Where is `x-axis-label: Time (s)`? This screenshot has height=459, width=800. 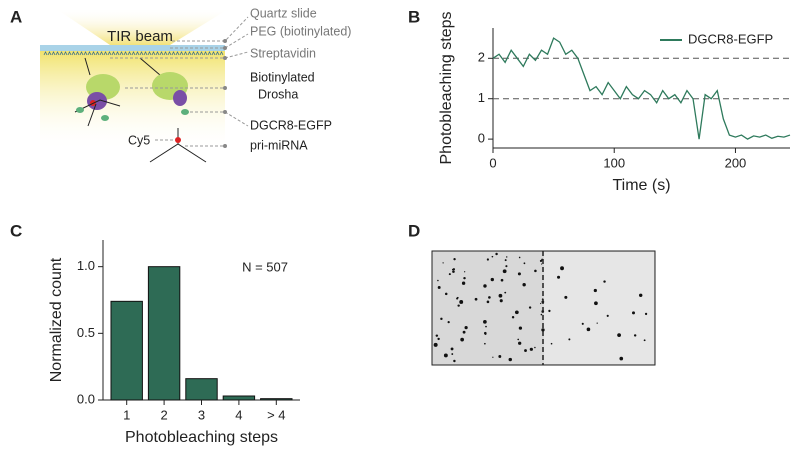
x-axis-label: Time (s) is located at coordinates (641, 185).